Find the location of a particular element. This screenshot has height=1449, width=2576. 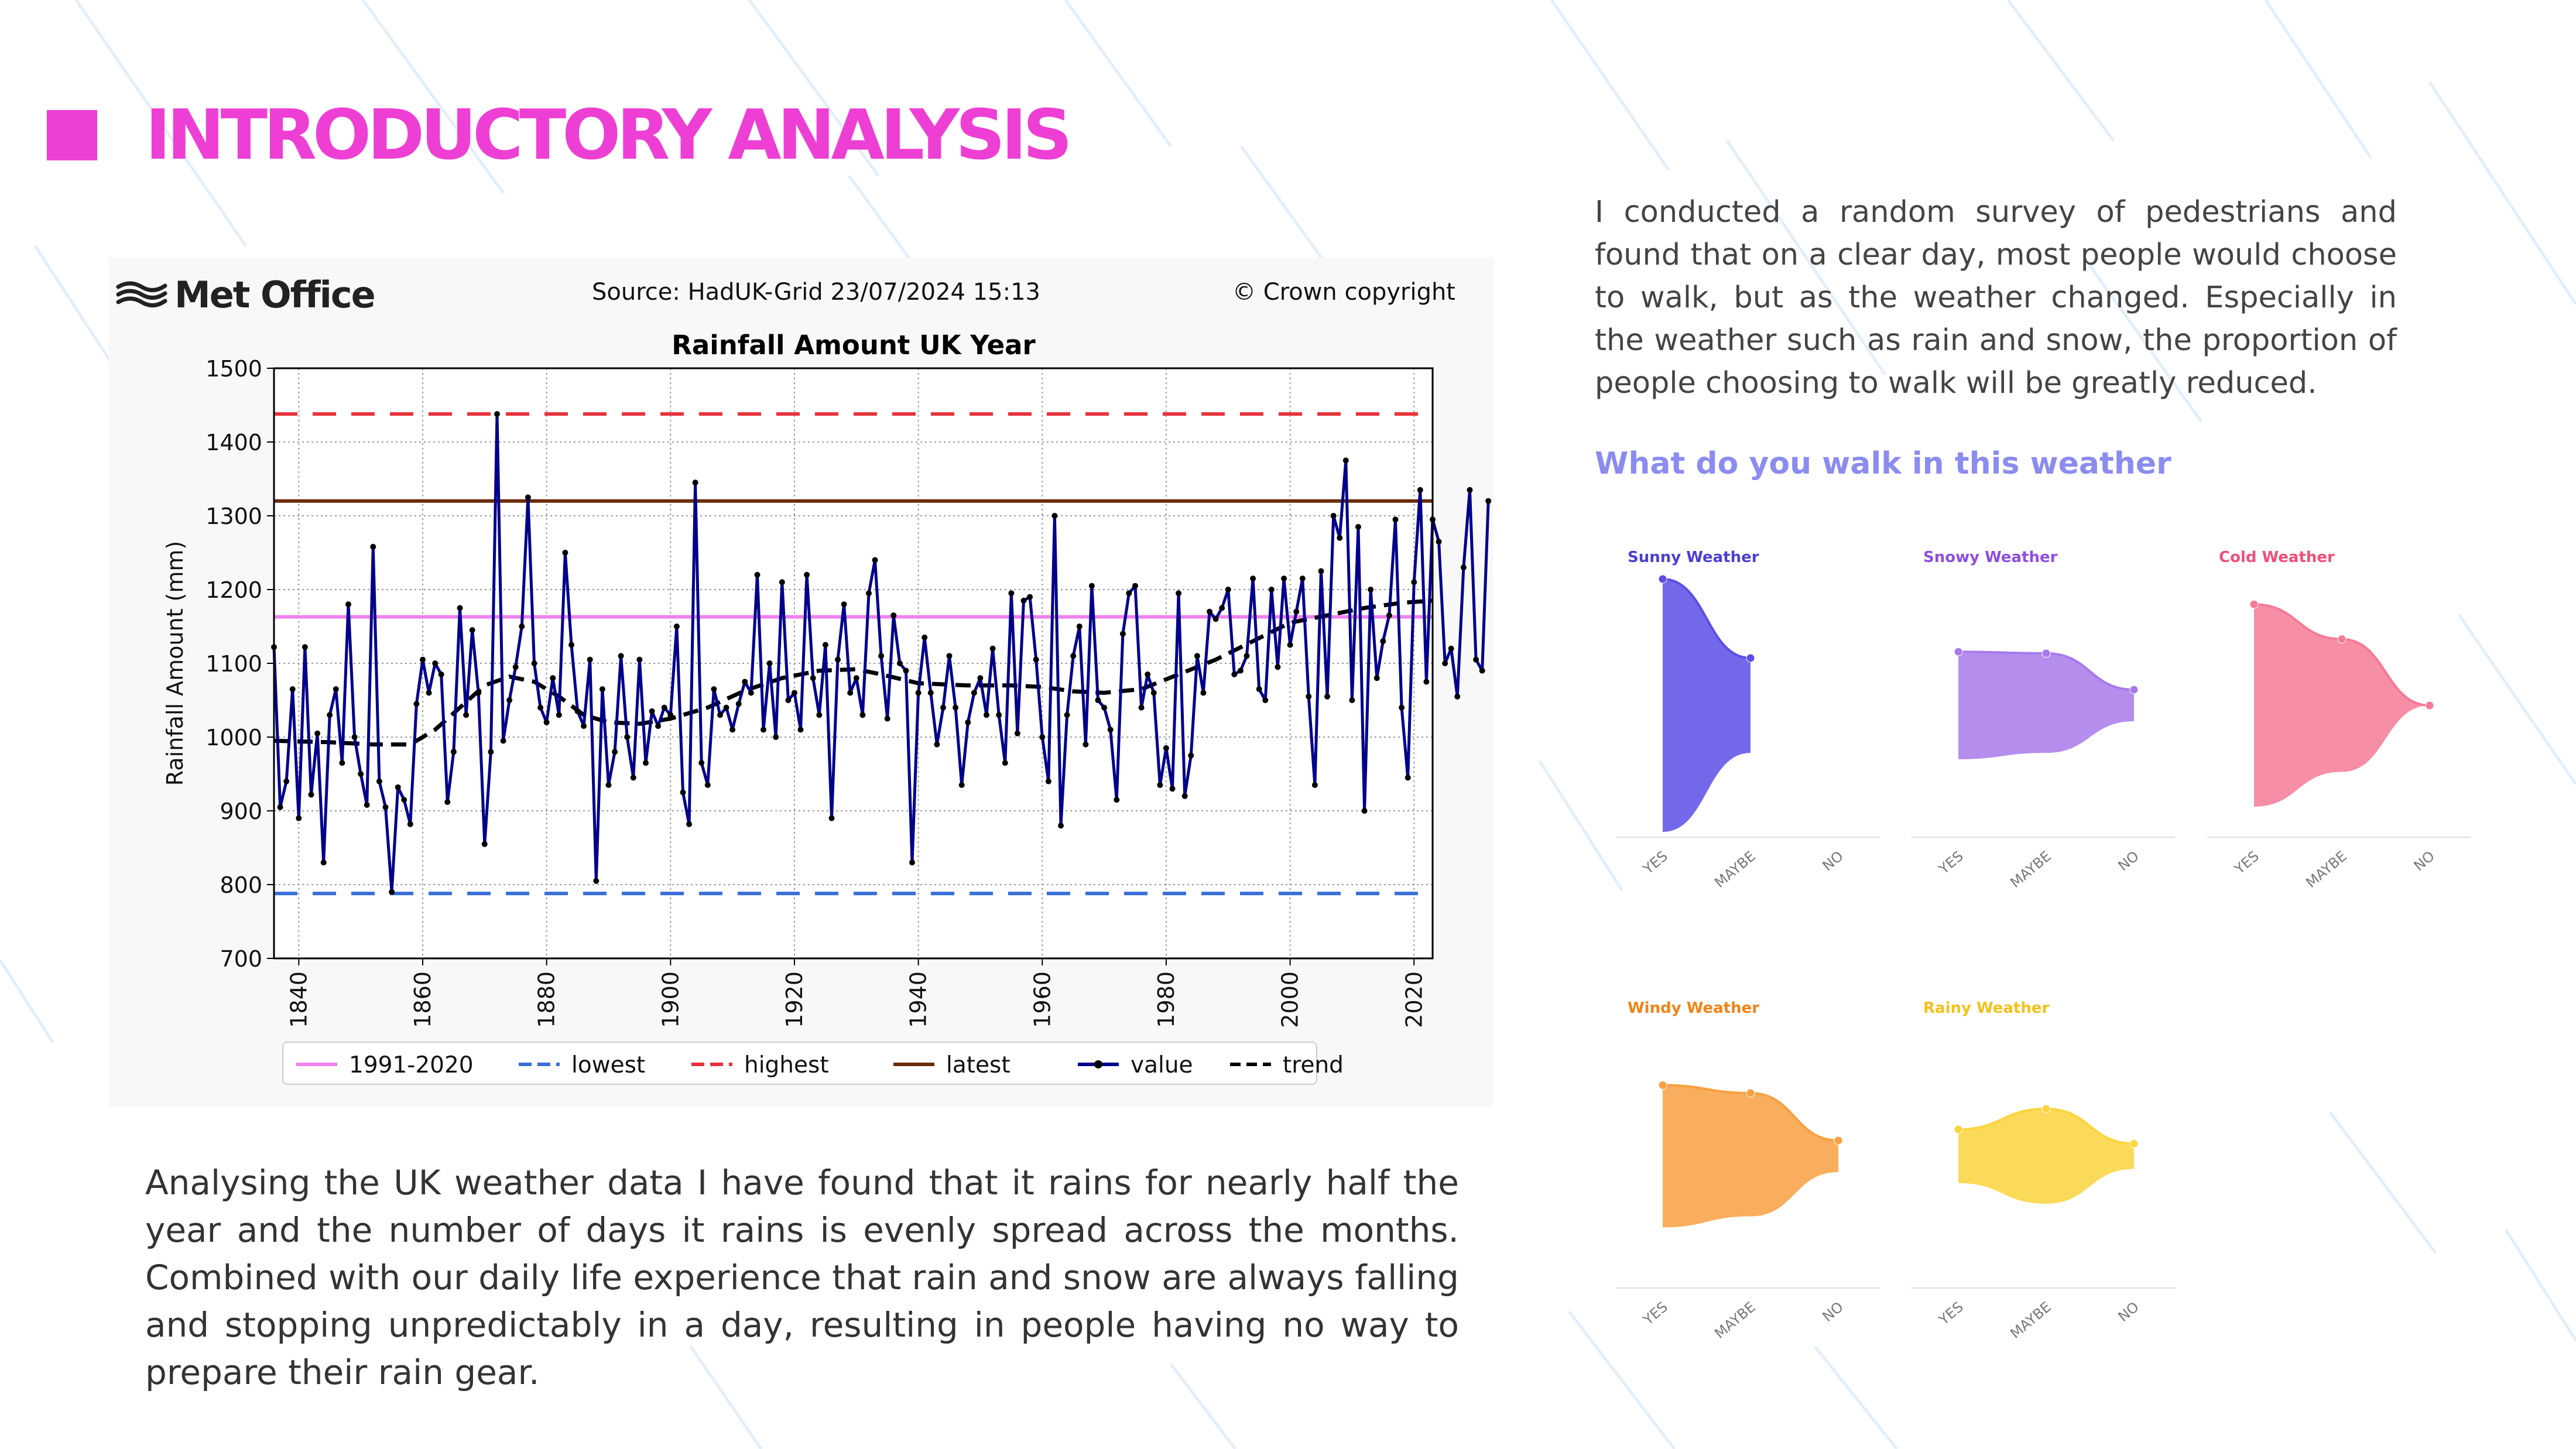

legend-box is located at coordinates (799, 1063).